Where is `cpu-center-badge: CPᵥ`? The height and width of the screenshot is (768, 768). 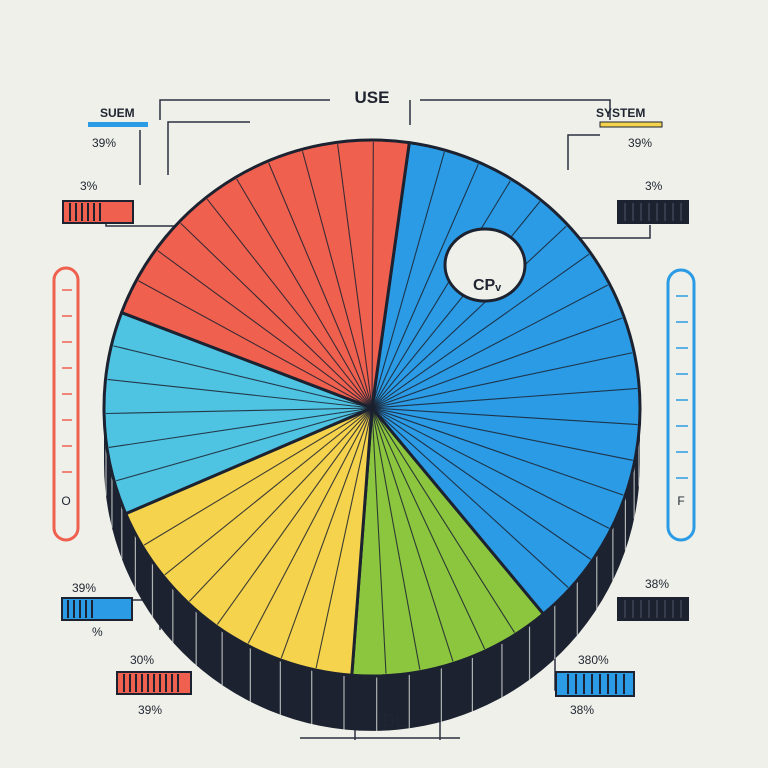
cpu-center-badge: CPᵥ is located at coordinates (485, 265).